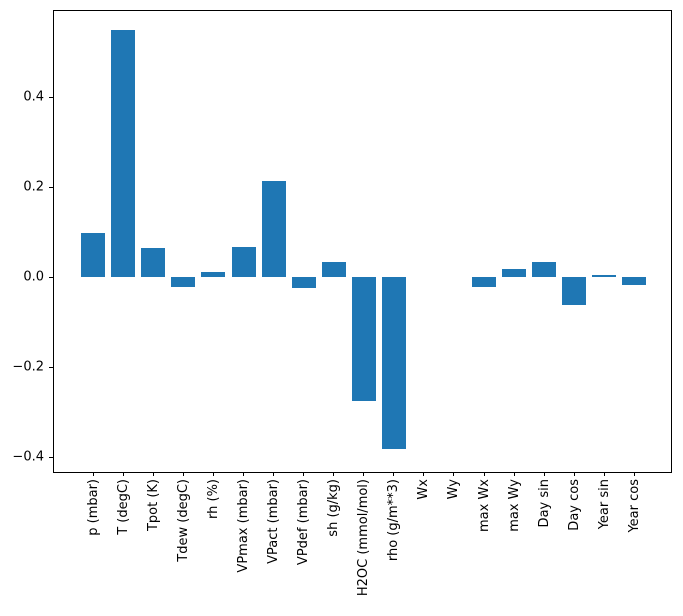 This screenshot has height=616, width=683. I want to click on x-tick-label: VPmax (mbar), so click(243, 526).